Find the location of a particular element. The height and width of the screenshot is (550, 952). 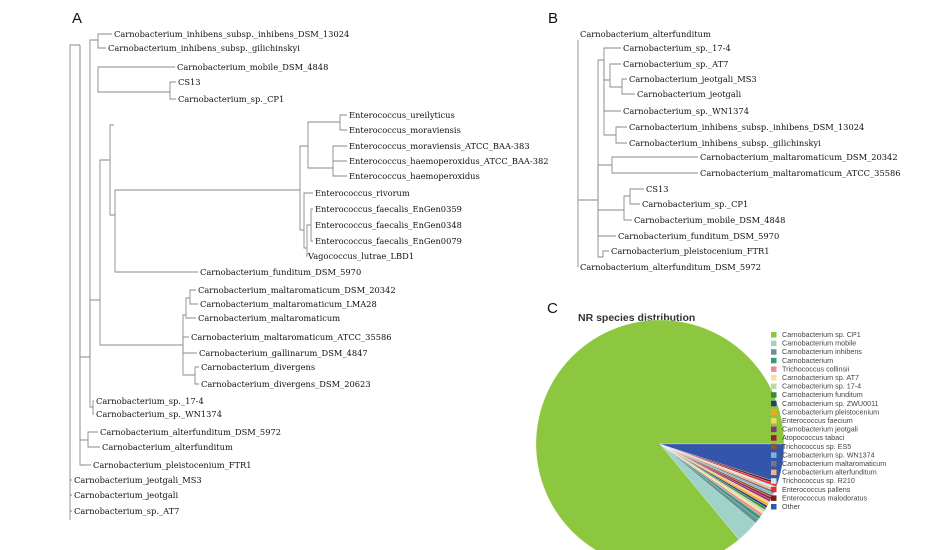

tree-a-leaf: Carnobacterium_maltaromaticum is located at coordinates (269, 318).